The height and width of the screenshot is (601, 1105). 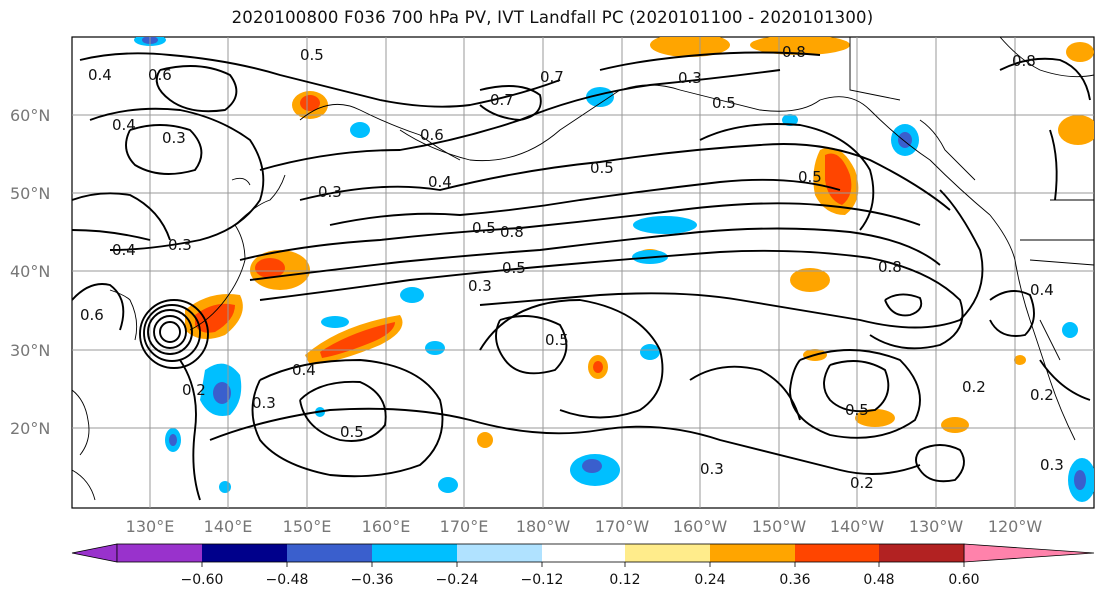 What do you see at coordinates (857, 526) in the screenshot?
I see `lon-label: 140°W` at bounding box center [857, 526].